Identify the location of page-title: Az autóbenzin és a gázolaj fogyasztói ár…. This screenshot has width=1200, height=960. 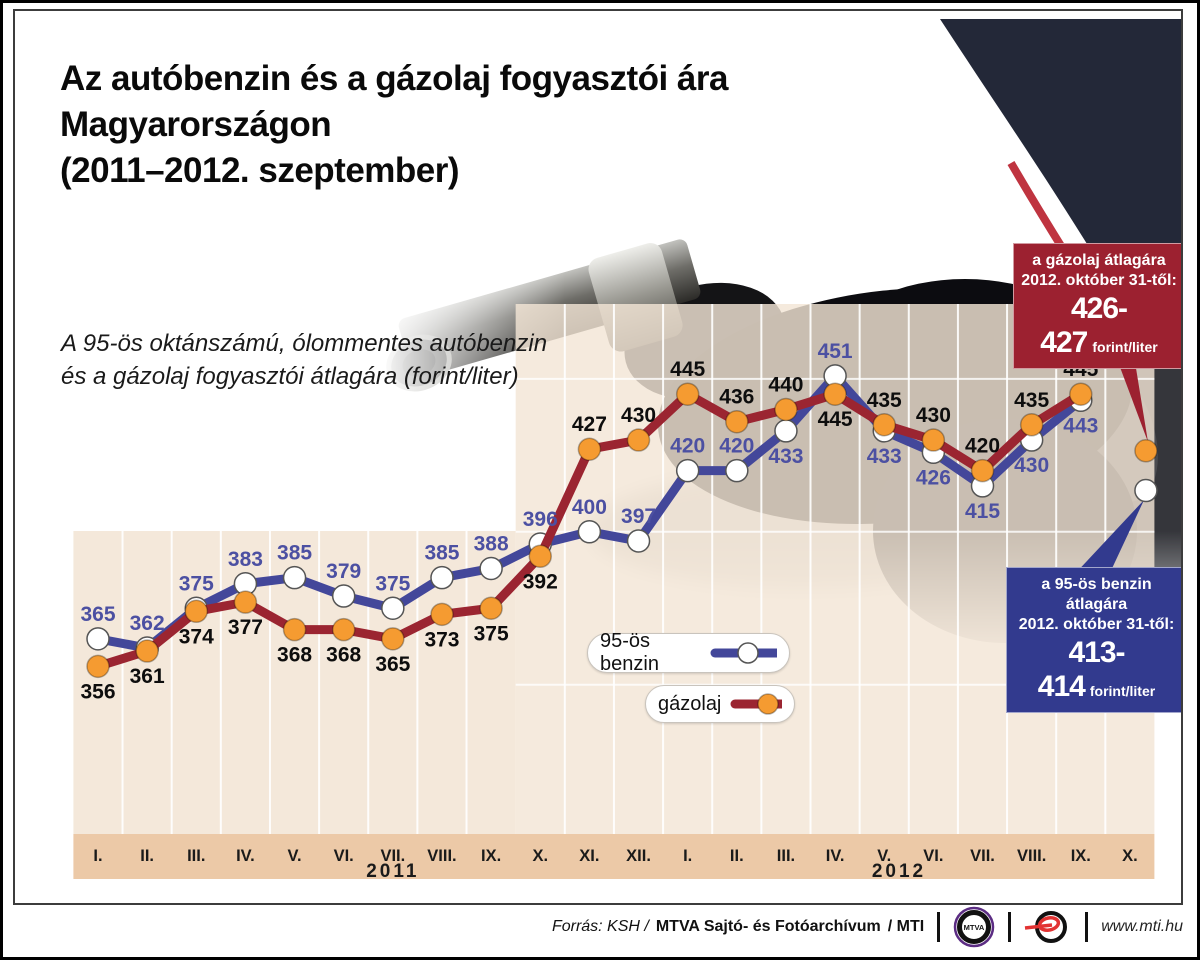
(394, 125).